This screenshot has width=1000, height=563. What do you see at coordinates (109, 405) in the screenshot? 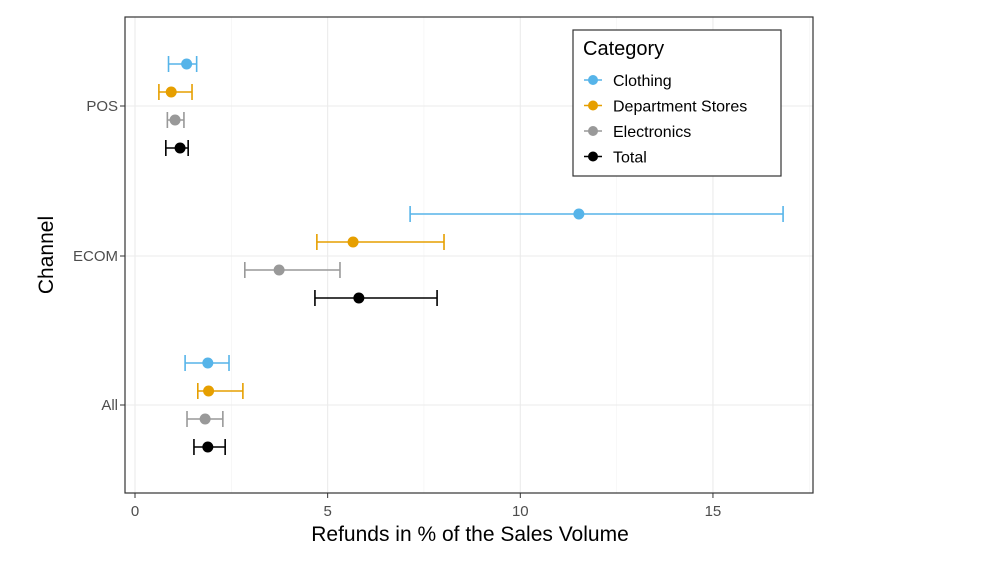
I see `y-tick-label: All` at bounding box center [109, 405].